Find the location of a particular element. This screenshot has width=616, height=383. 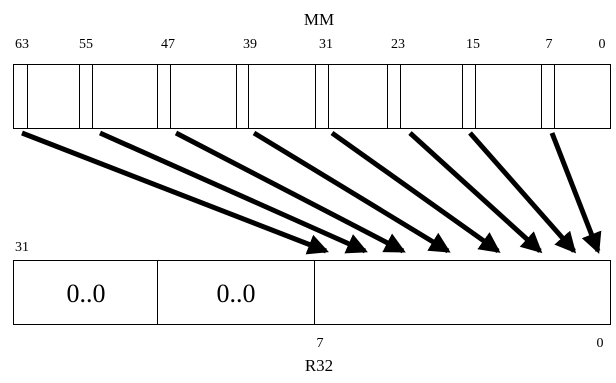

r32-register-title: R32 is located at coordinates (319, 365).